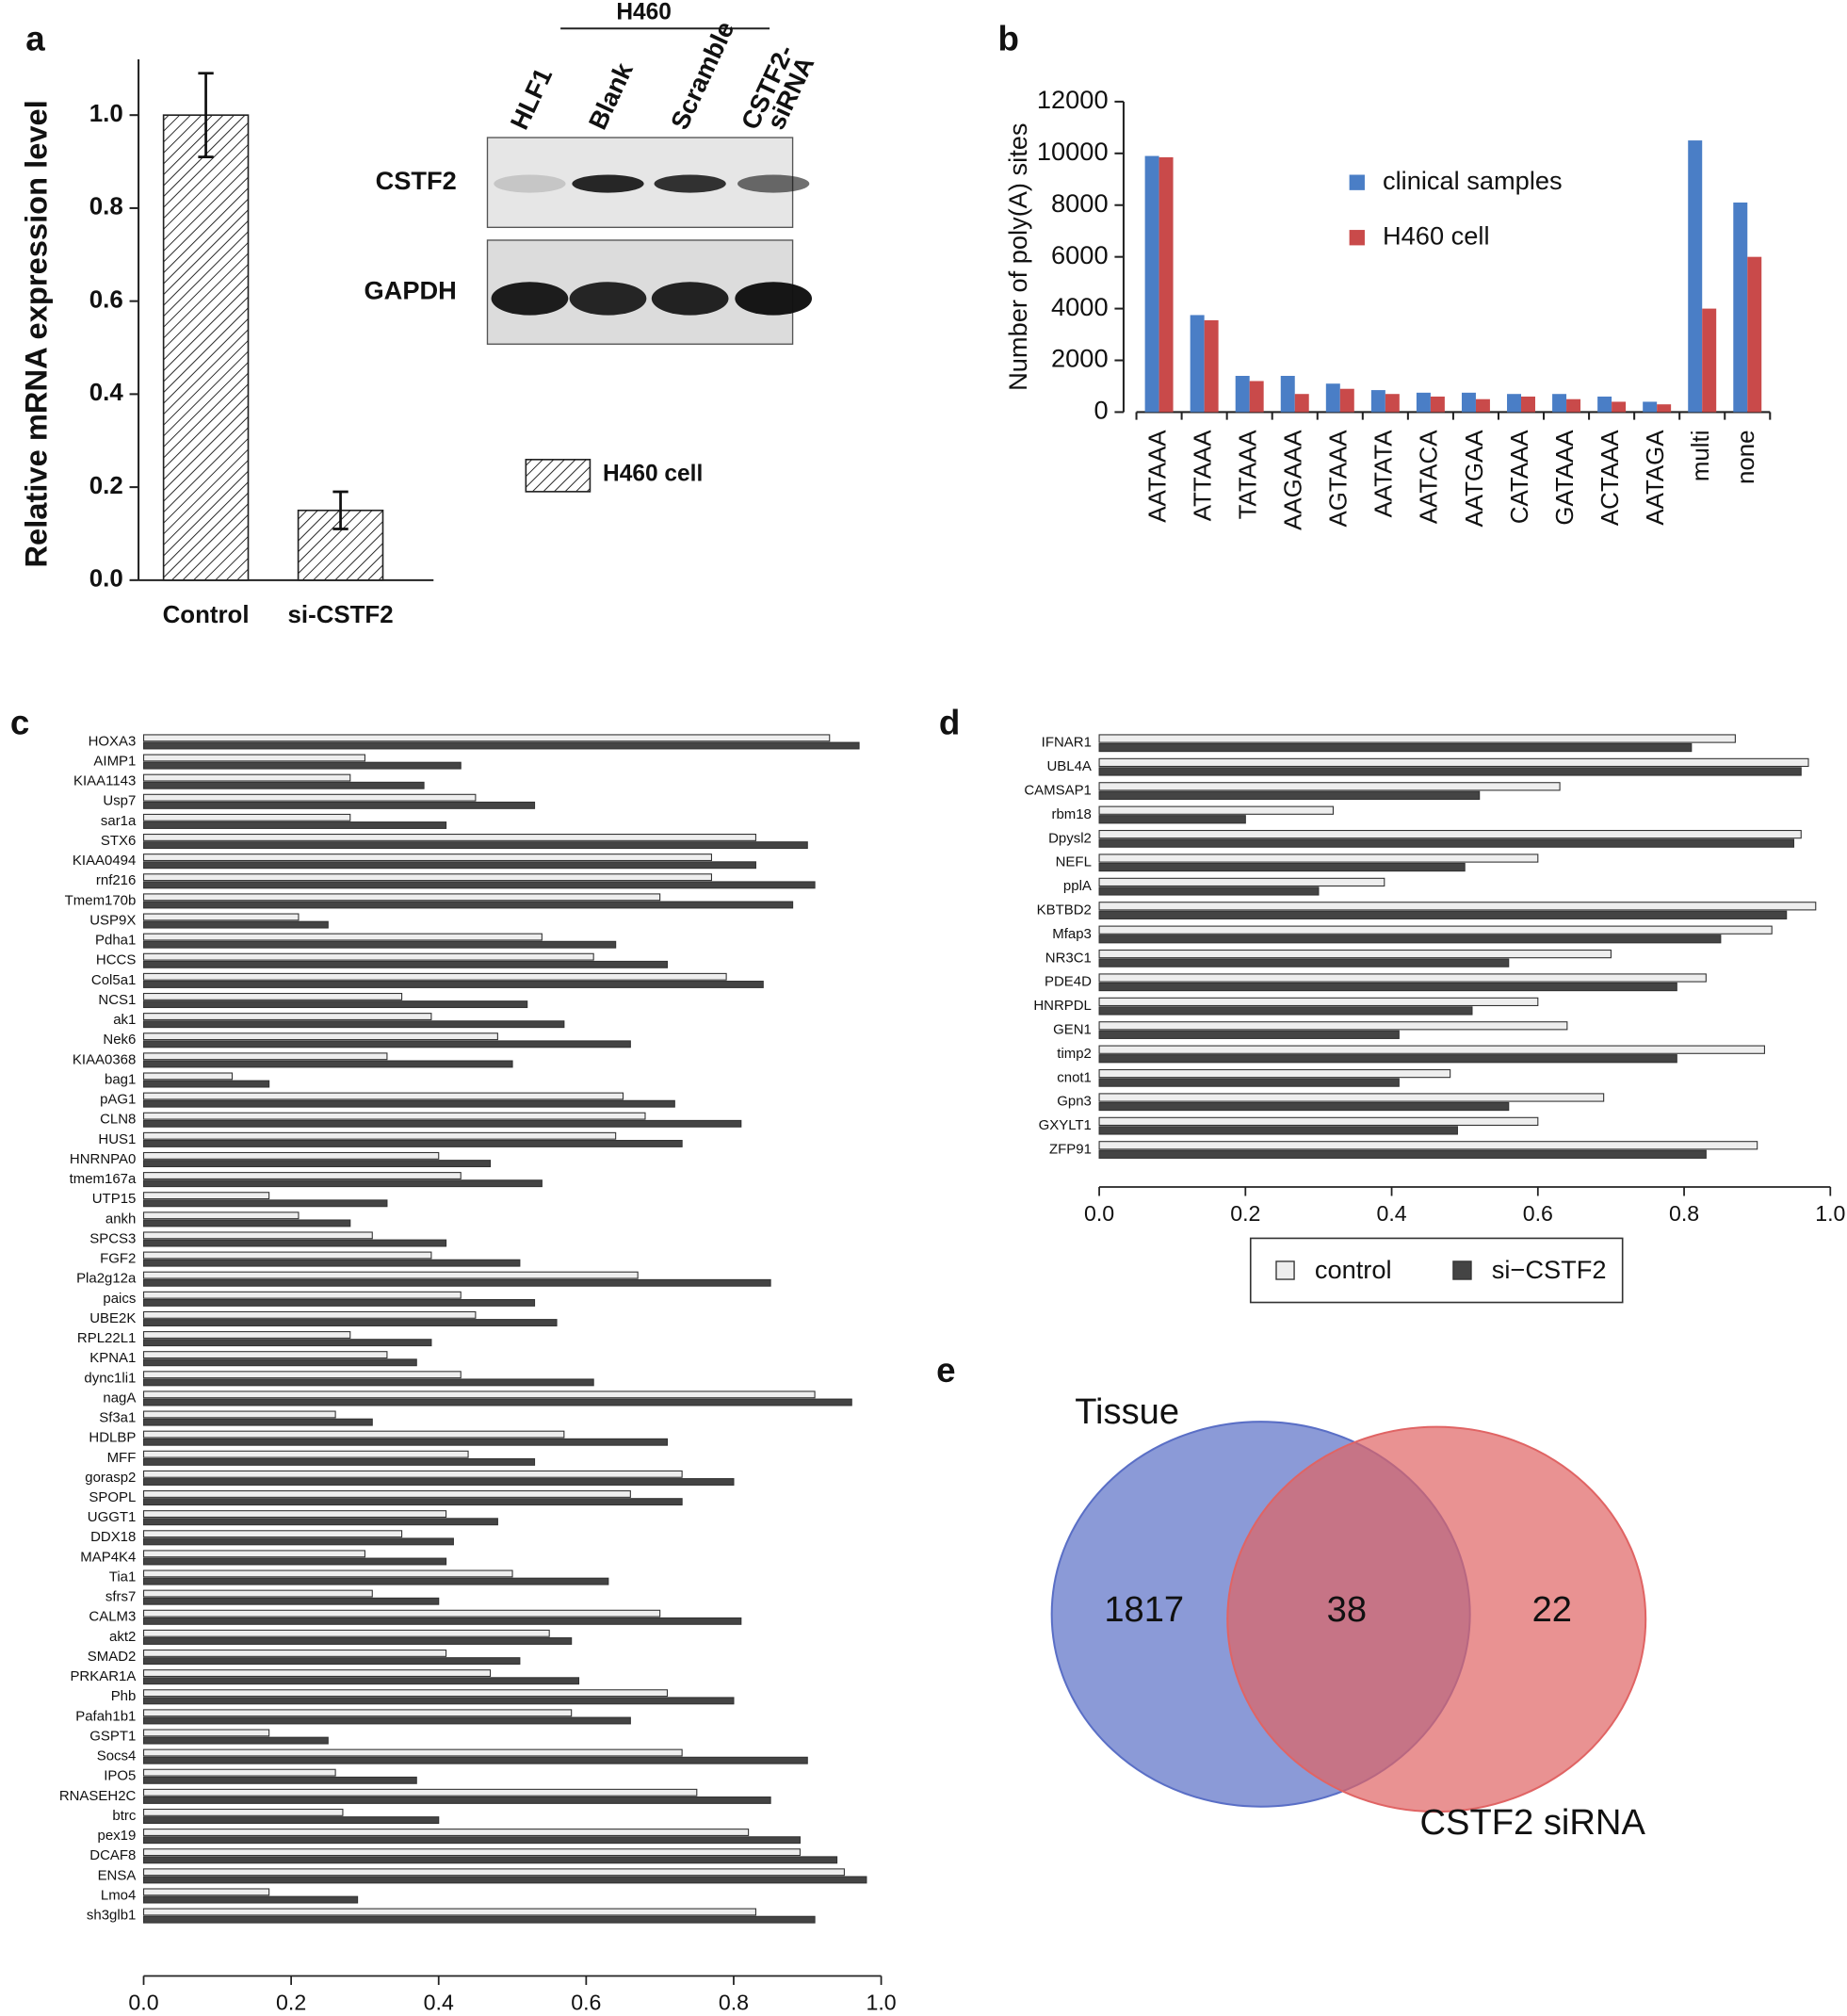 The image size is (1847, 2016). Describe the element at coordinates (1436, 1270) in the screenshot. I see `legend-box` at that location.